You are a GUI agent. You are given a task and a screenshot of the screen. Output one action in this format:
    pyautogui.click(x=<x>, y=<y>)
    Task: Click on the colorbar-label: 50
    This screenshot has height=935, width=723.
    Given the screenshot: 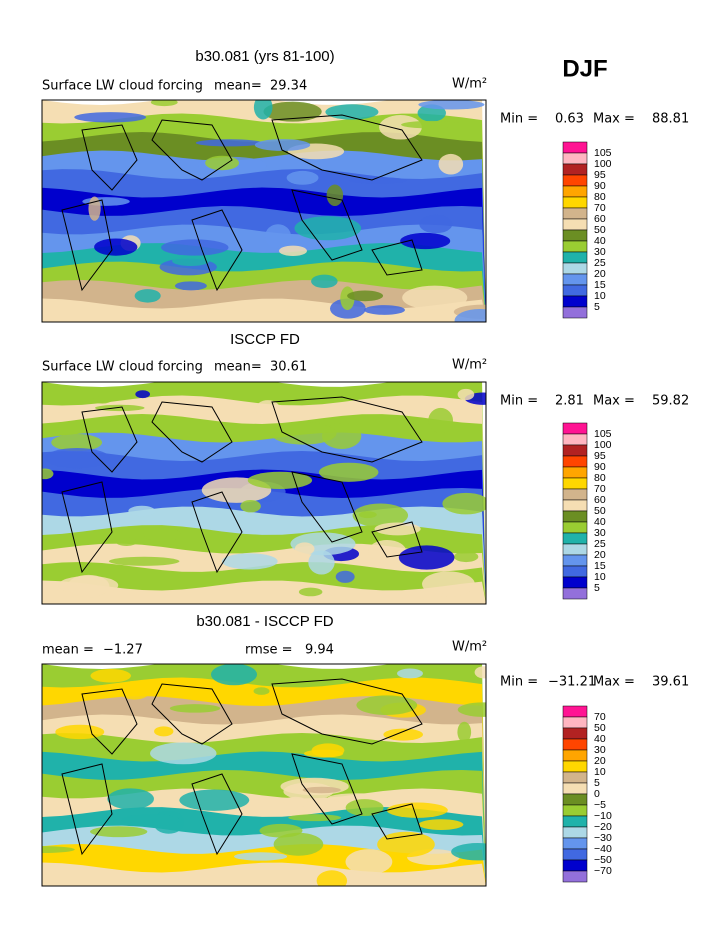 What is the action you would take?
    pyautogui.click(x=600, y=728)
    